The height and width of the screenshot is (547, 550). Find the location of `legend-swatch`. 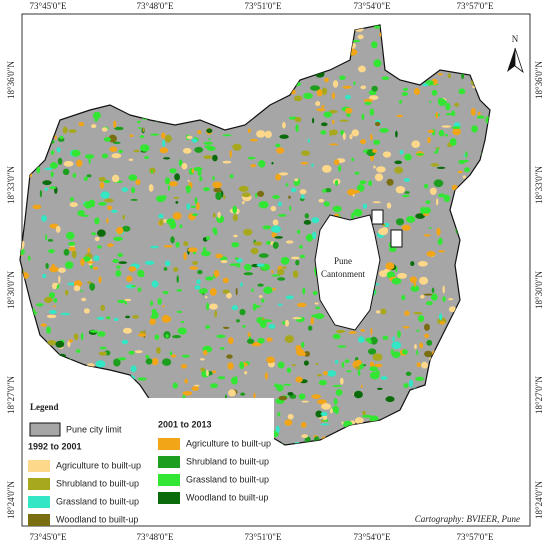

legend-swatch is located at coordinates (169, 498).